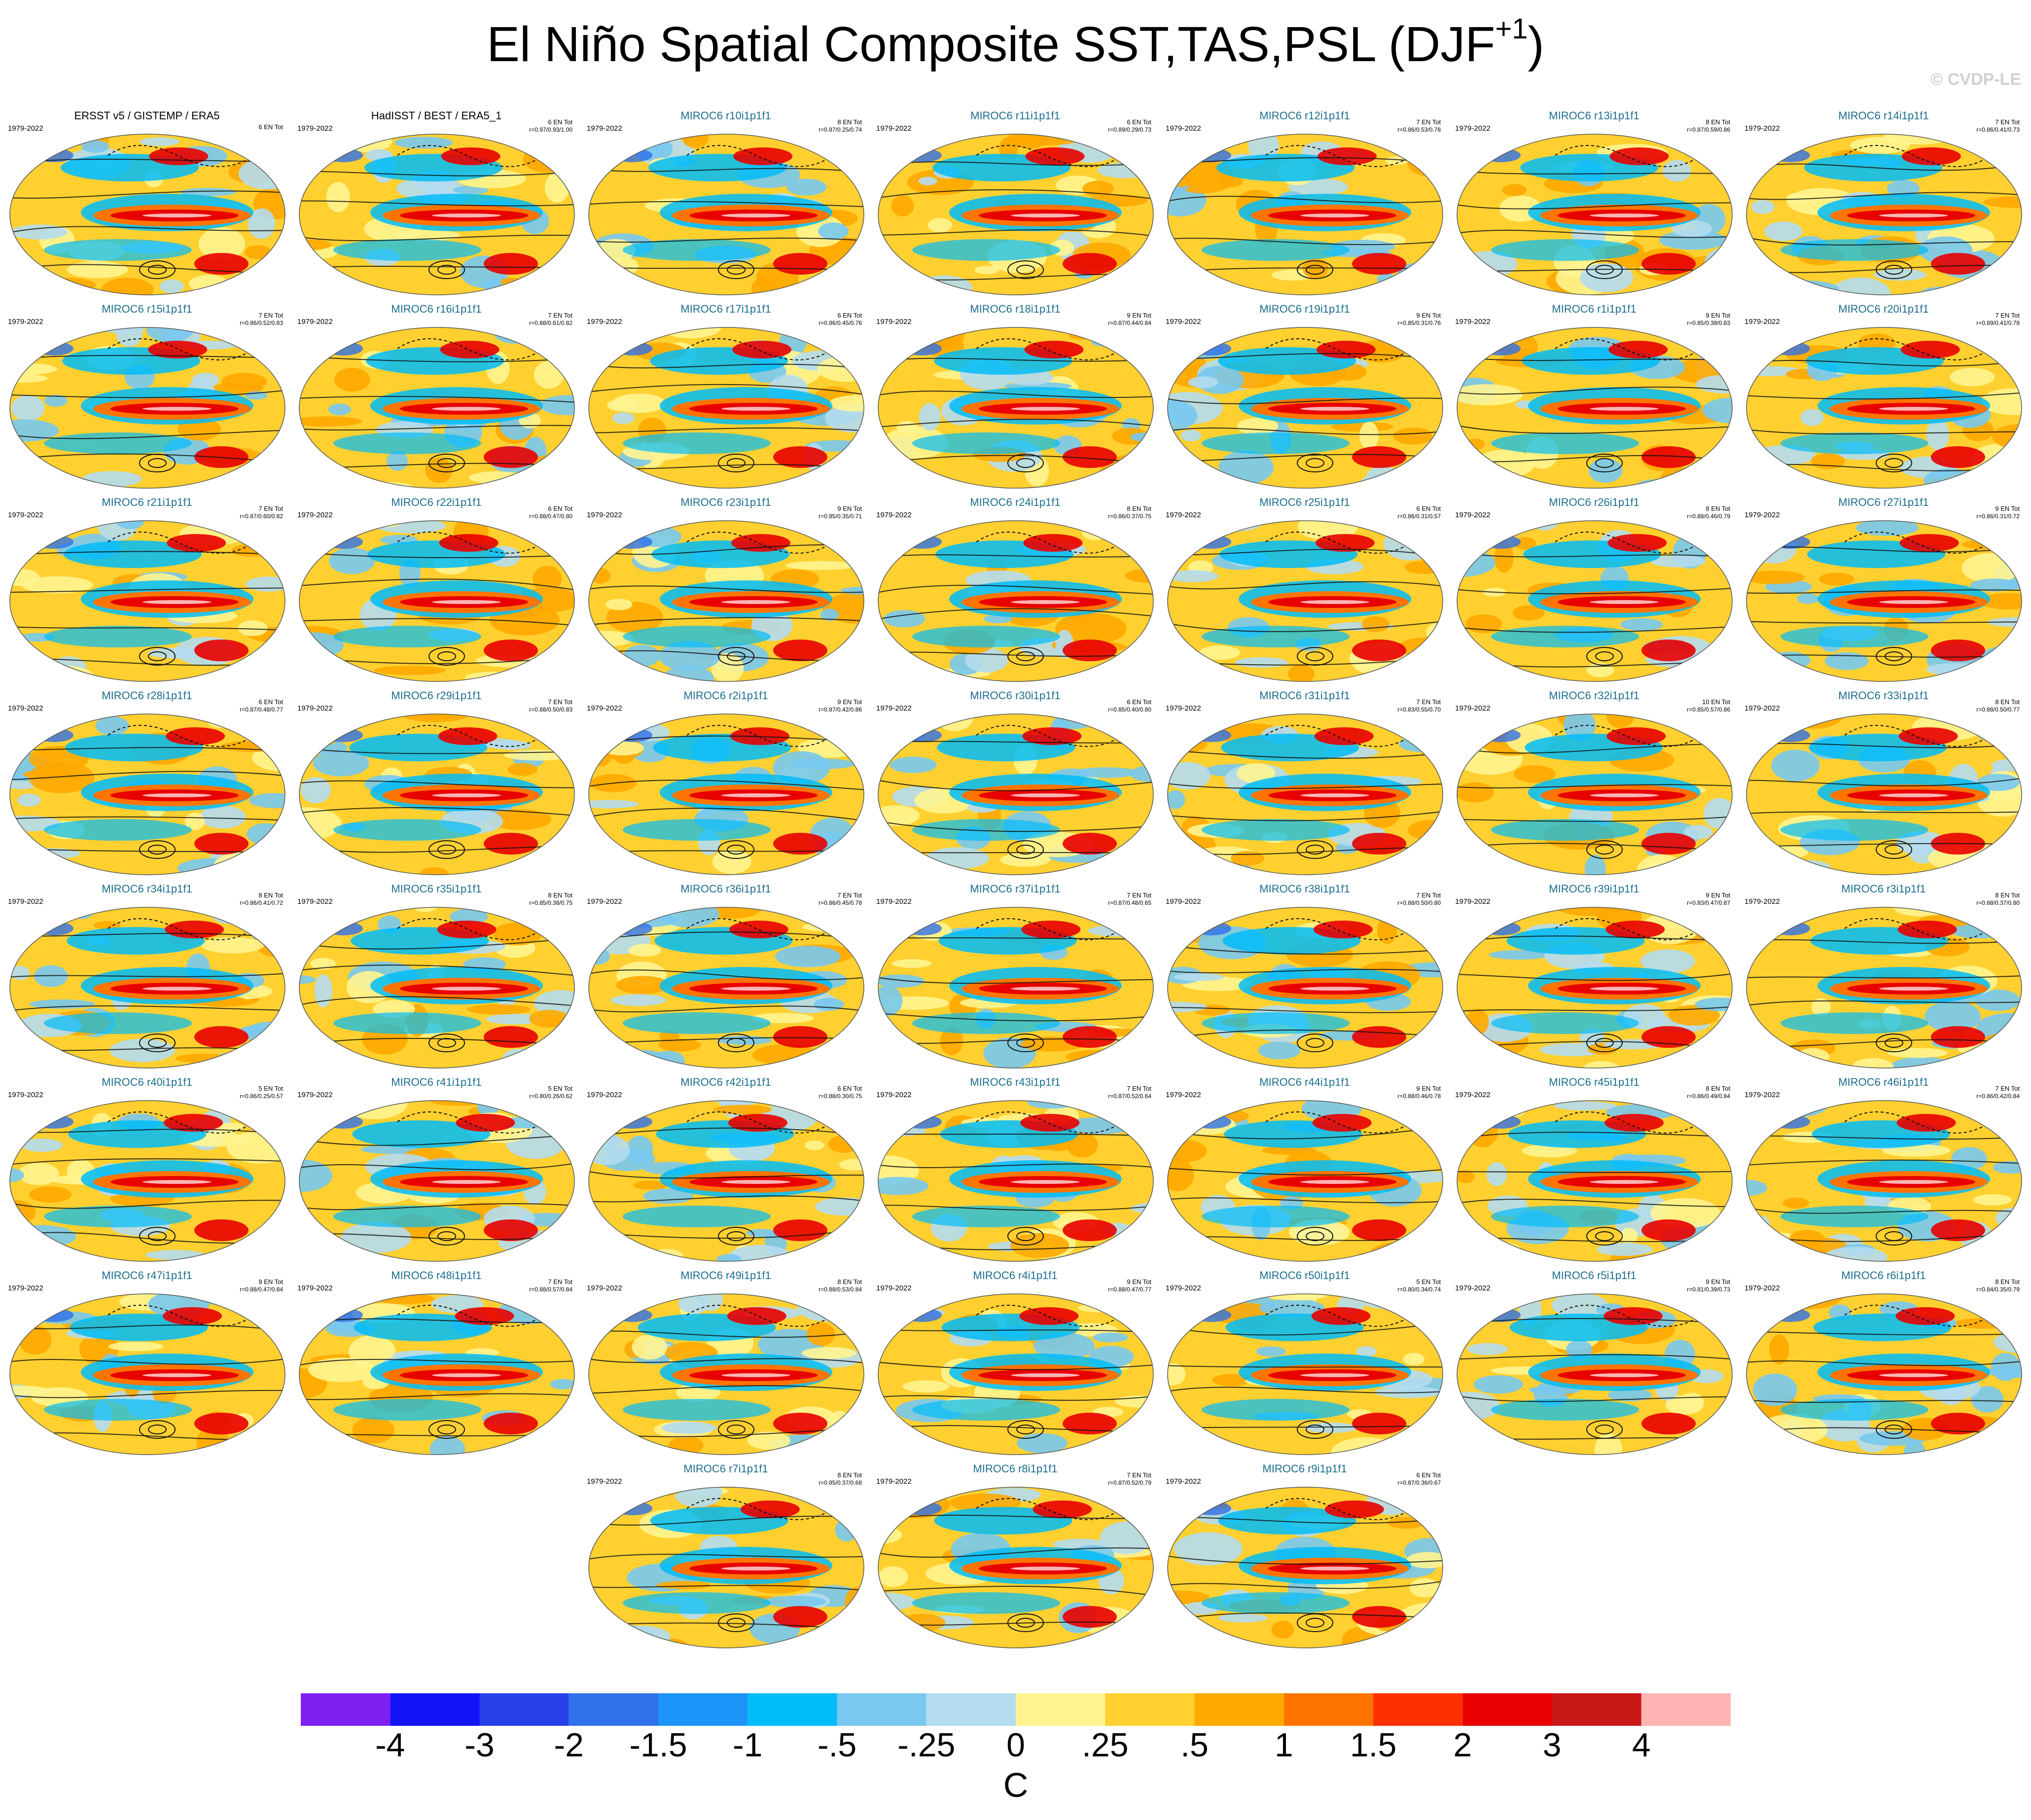 The image size is (2031, 1820). I want to click on panel-pattern-correlation: r=0.87/0.52/0.79, so click(1129, 1482).